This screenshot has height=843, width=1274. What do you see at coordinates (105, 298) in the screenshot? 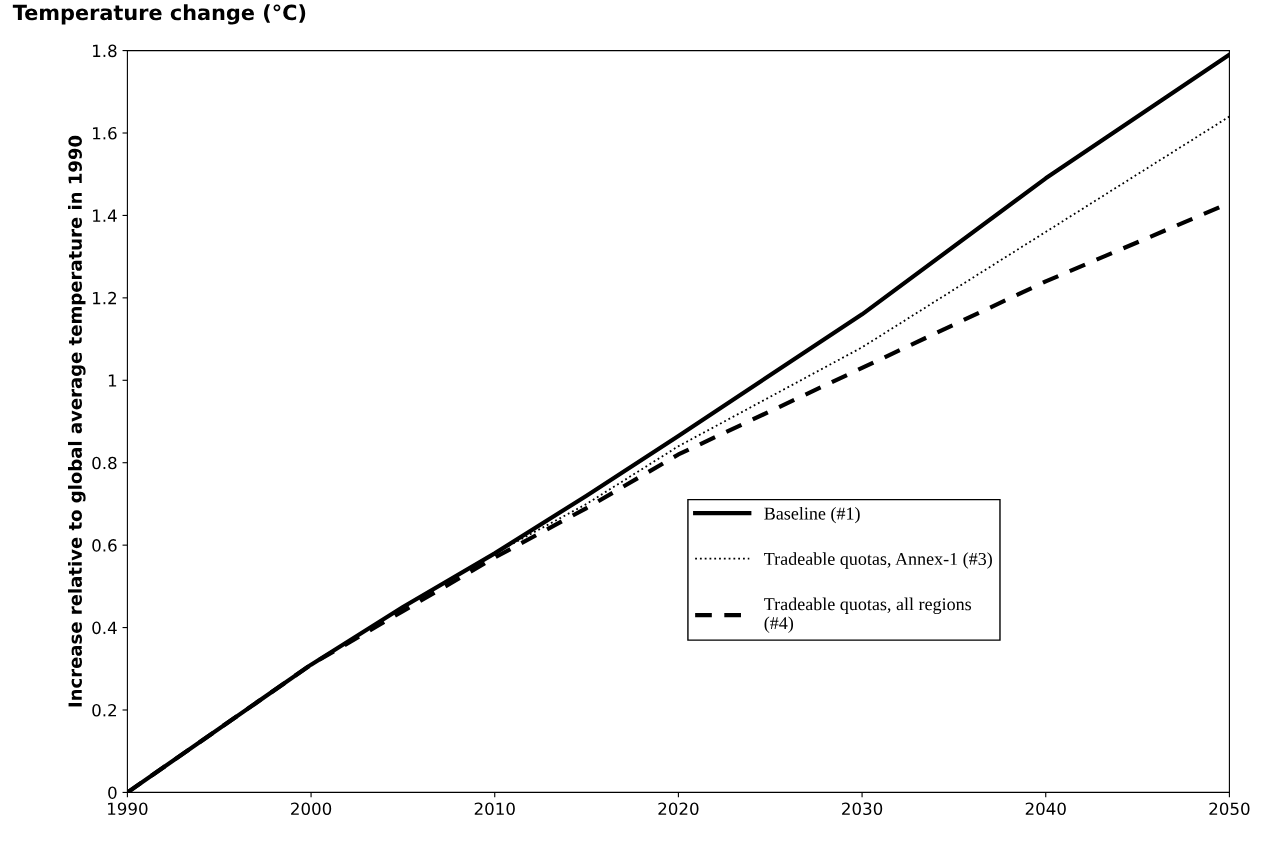
I see `y-tick-label: 1.2` at bounding box center [105, 298].